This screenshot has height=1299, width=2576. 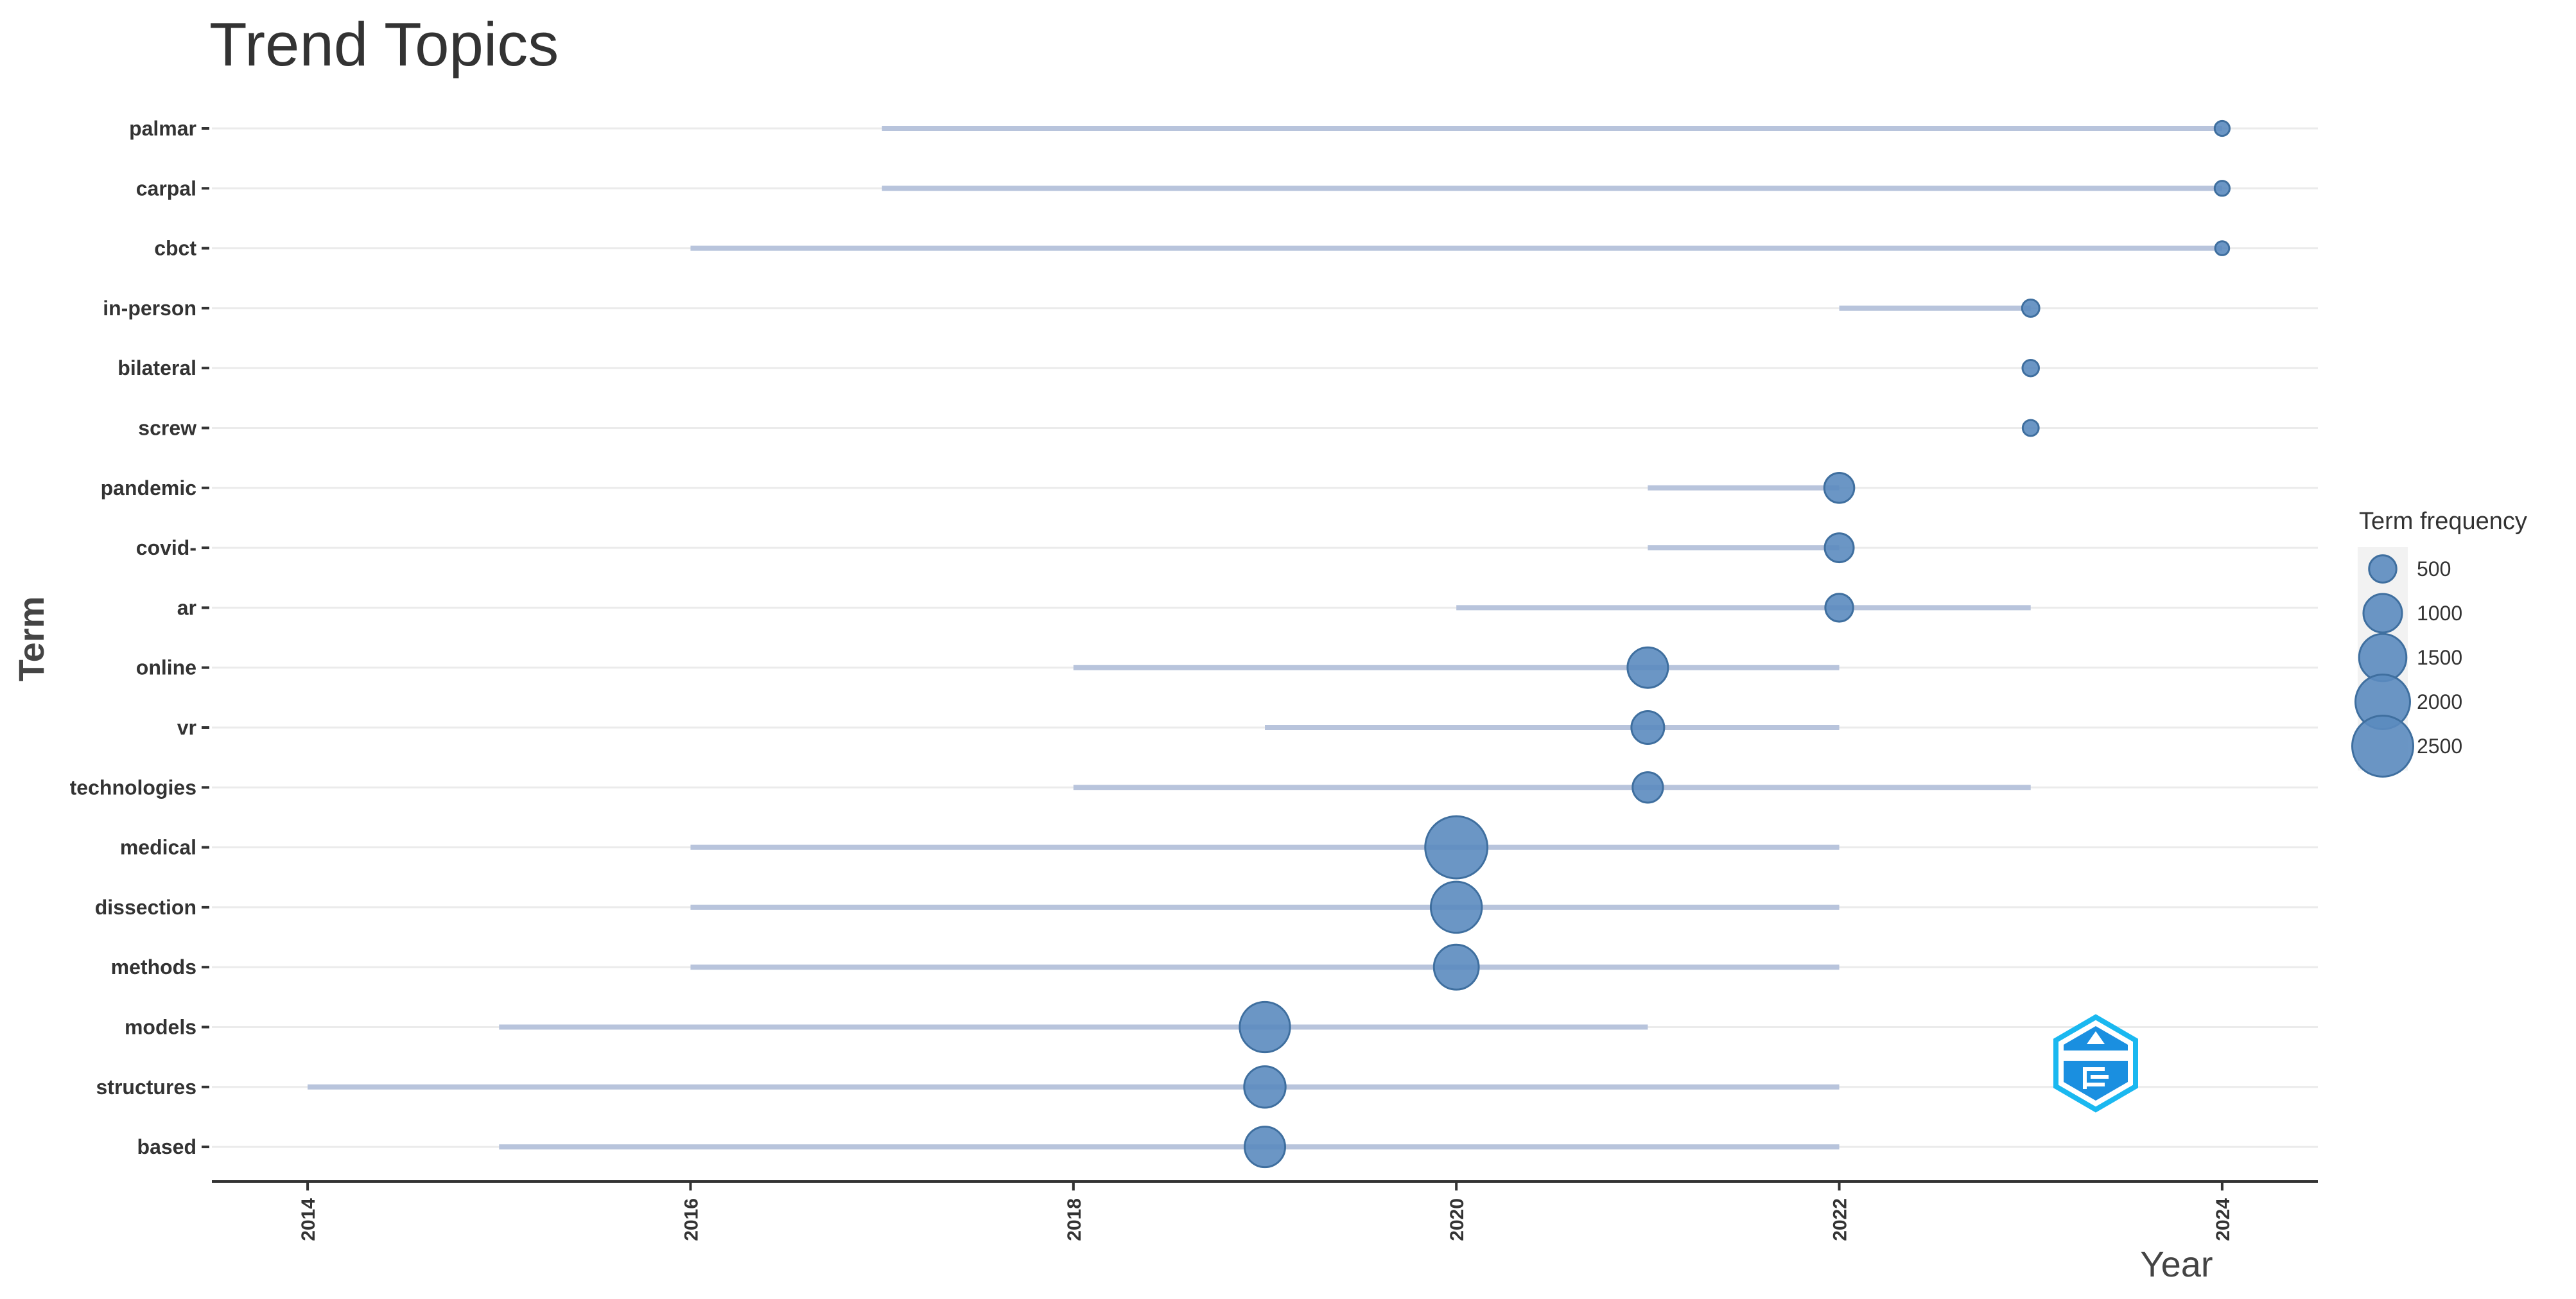 What do you see at coordinates (145, 907) in the screenshot?
I see `y-tick-label: dissection` at bounding box center [145, 907].